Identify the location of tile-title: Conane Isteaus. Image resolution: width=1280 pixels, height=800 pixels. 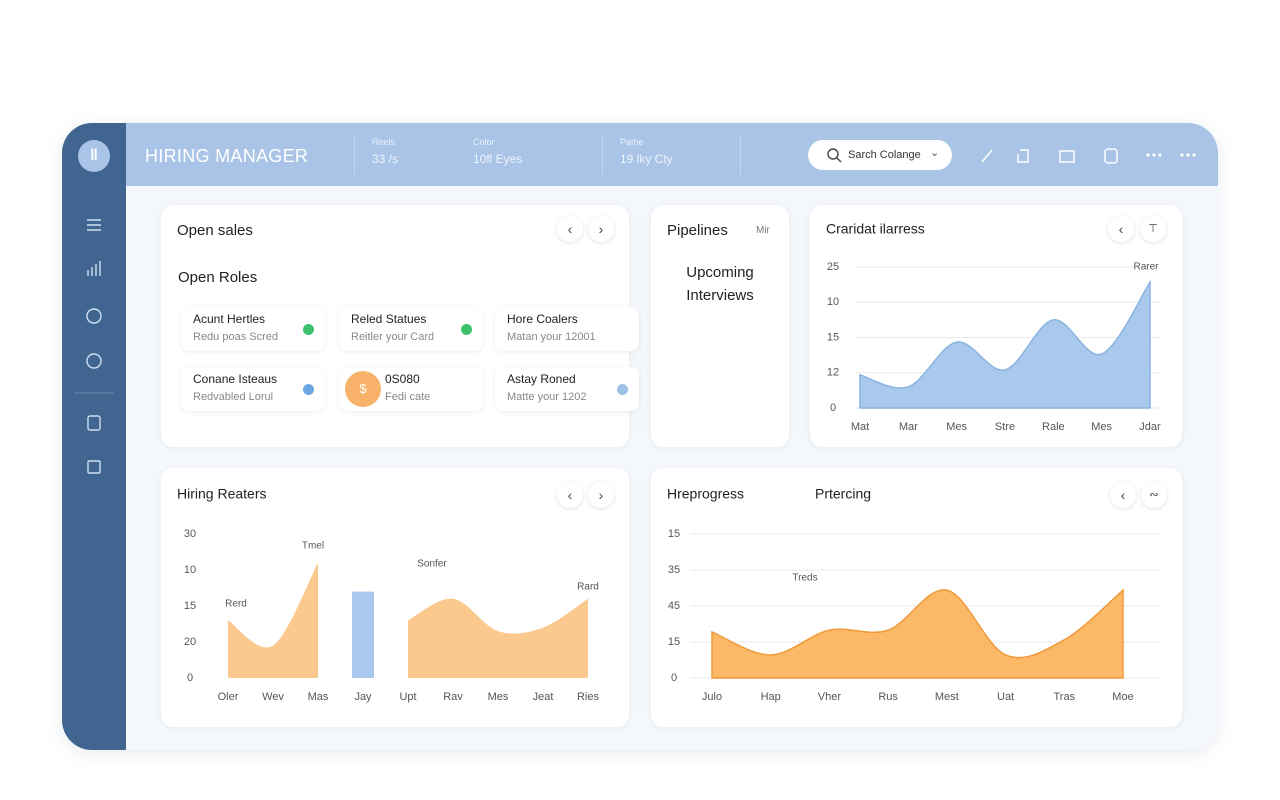
(235, 379).